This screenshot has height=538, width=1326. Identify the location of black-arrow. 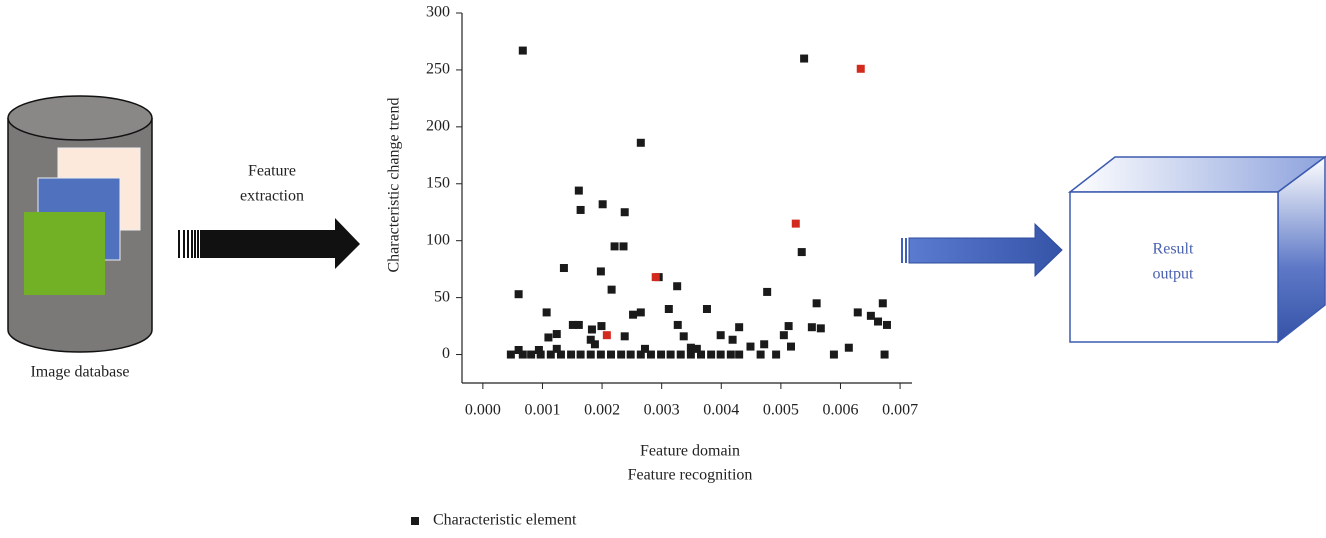
(269, 243).